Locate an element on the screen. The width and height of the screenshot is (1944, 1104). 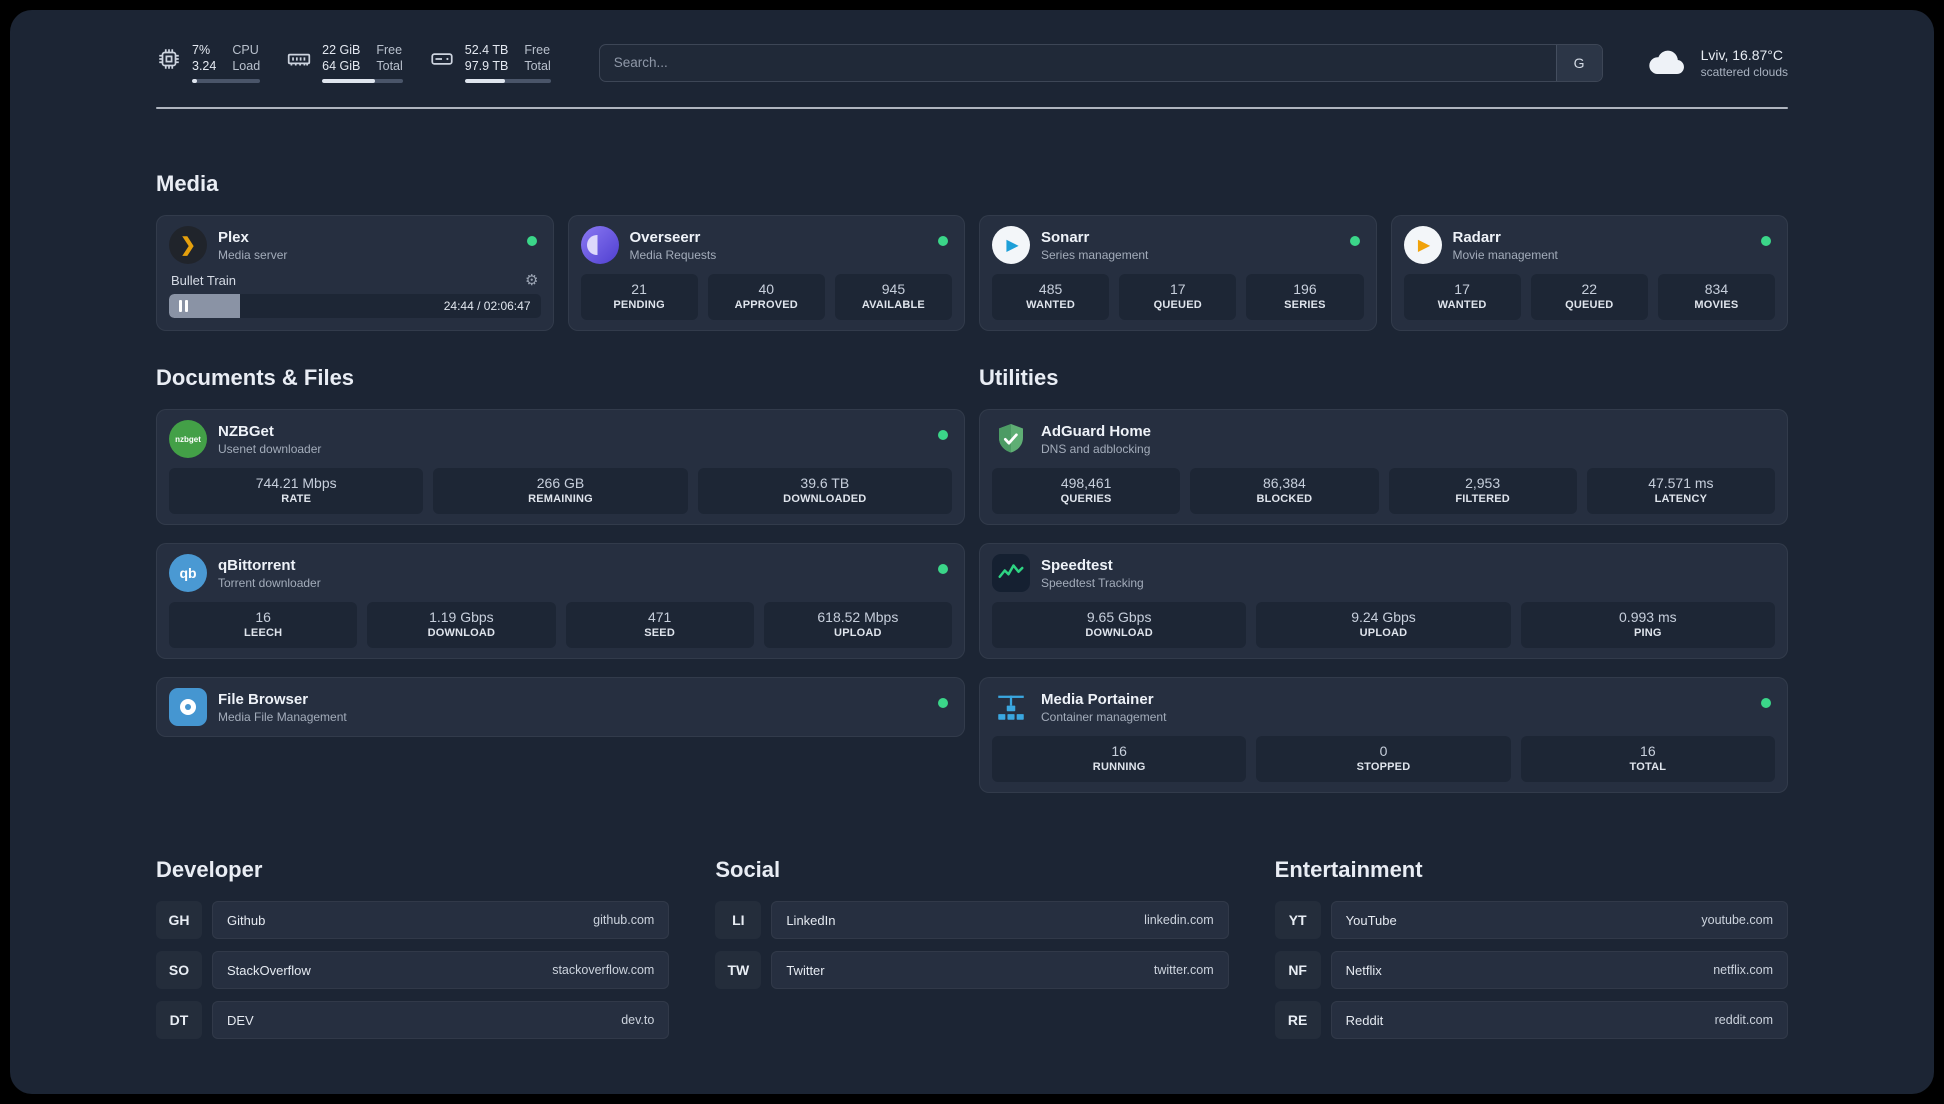
section-title-utilities: Utilities is located at coordinates (1019, 377).